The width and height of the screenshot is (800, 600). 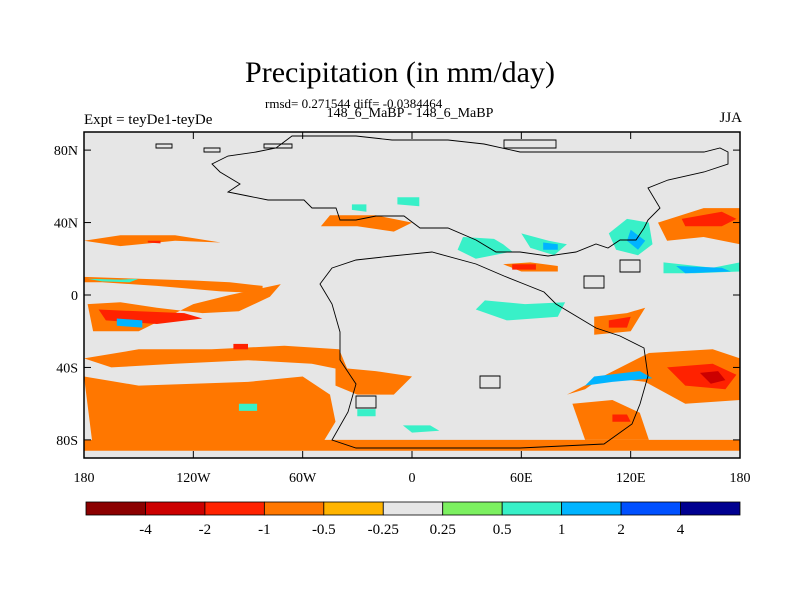 I want to click on colorbar-label: 1, so click(x=562, y=530).